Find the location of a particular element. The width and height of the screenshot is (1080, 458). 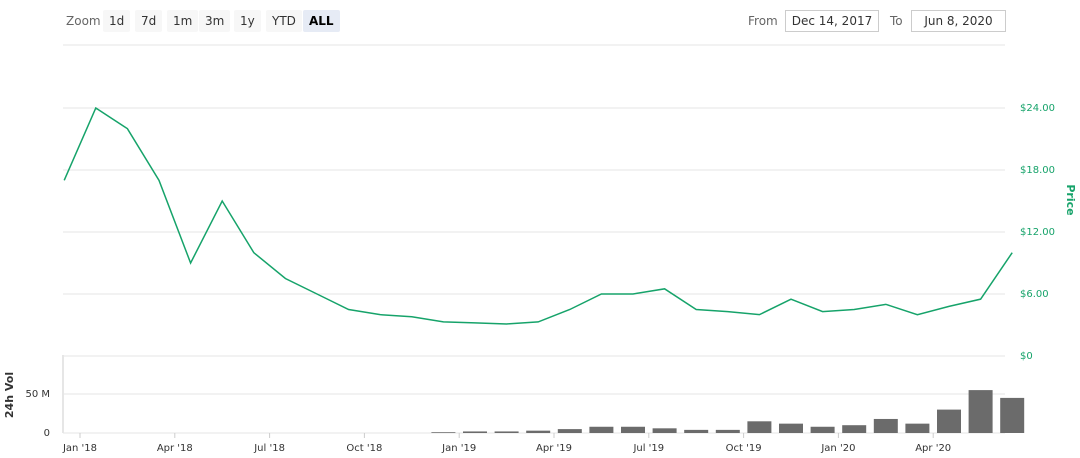

x-tick-label: Jan '18 is located at coordinates (79, 448).